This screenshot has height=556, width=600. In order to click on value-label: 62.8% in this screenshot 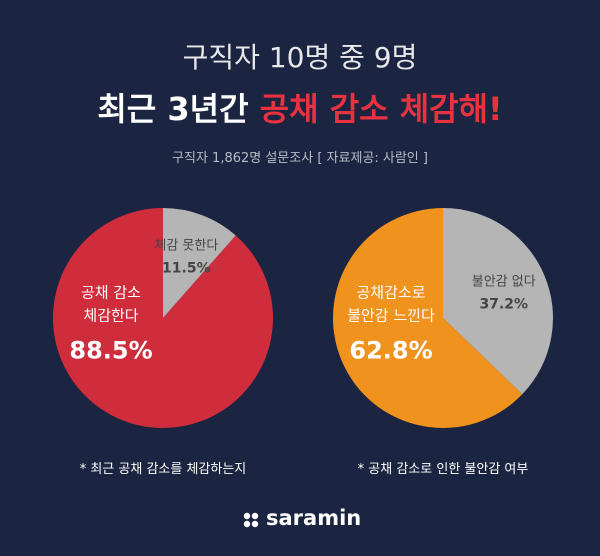, I will do `click(391, 350)`.